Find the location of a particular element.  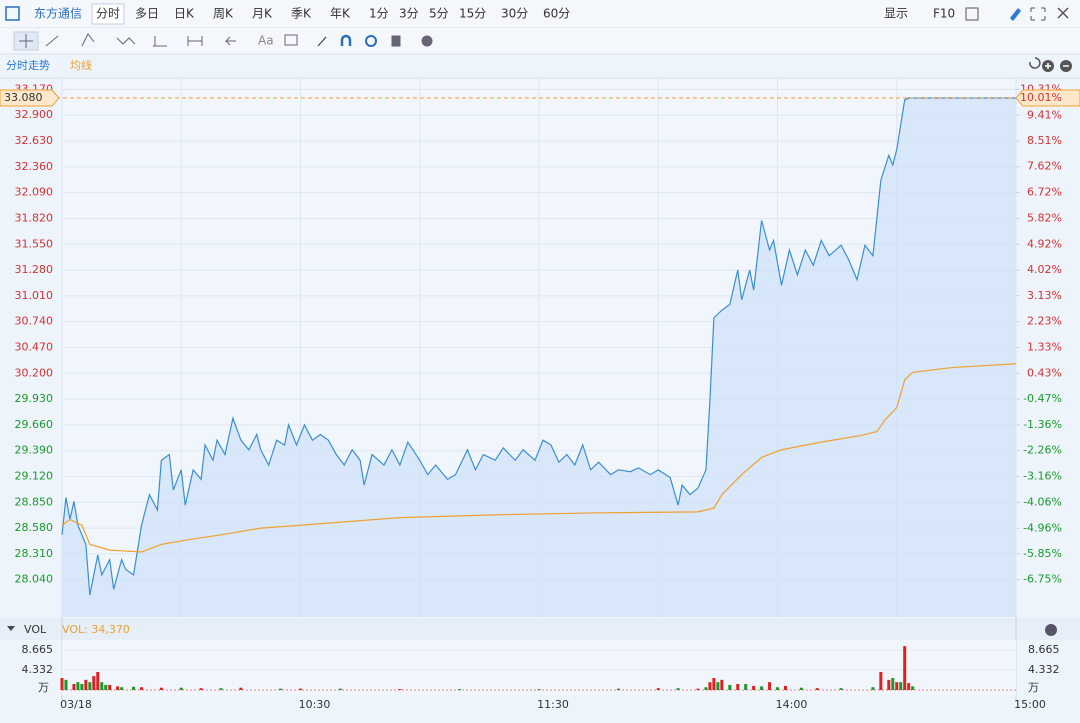

fullscreen-icon is located at coordinates (1038, 14).